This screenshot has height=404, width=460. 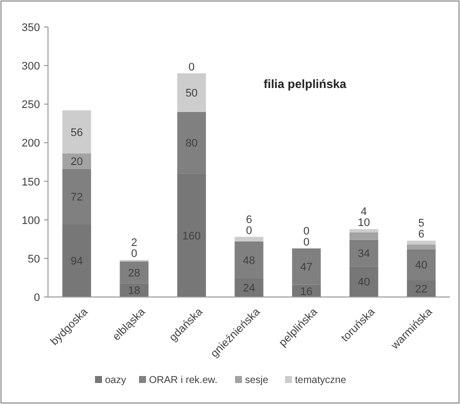 What do you see at coordinates (363, 212) in the screenshot?
I see `data-label: 4` at bounding box center [363, 212].